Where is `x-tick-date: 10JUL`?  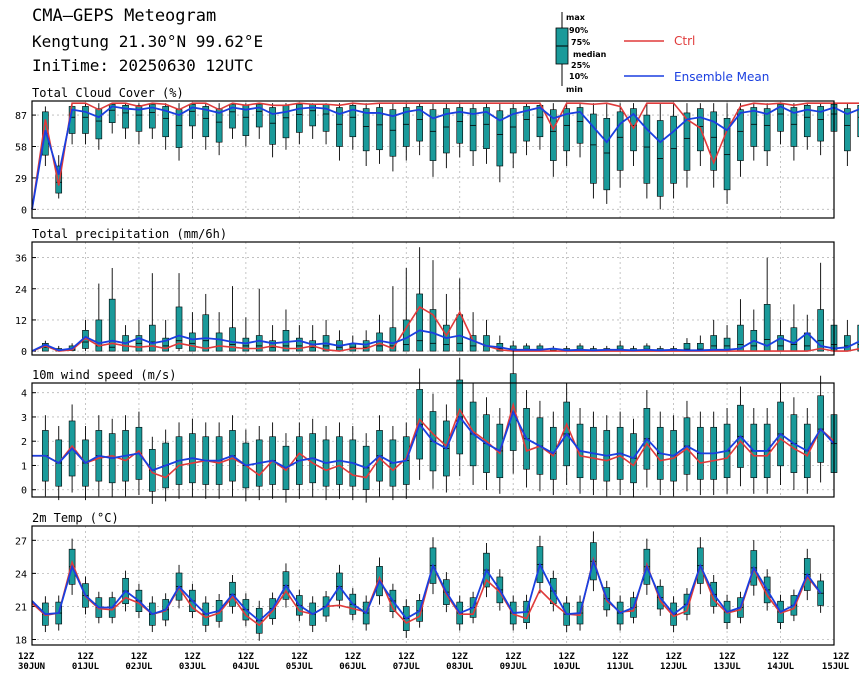 x-tick-date: 10JUL is located at coordinates (567, 667).